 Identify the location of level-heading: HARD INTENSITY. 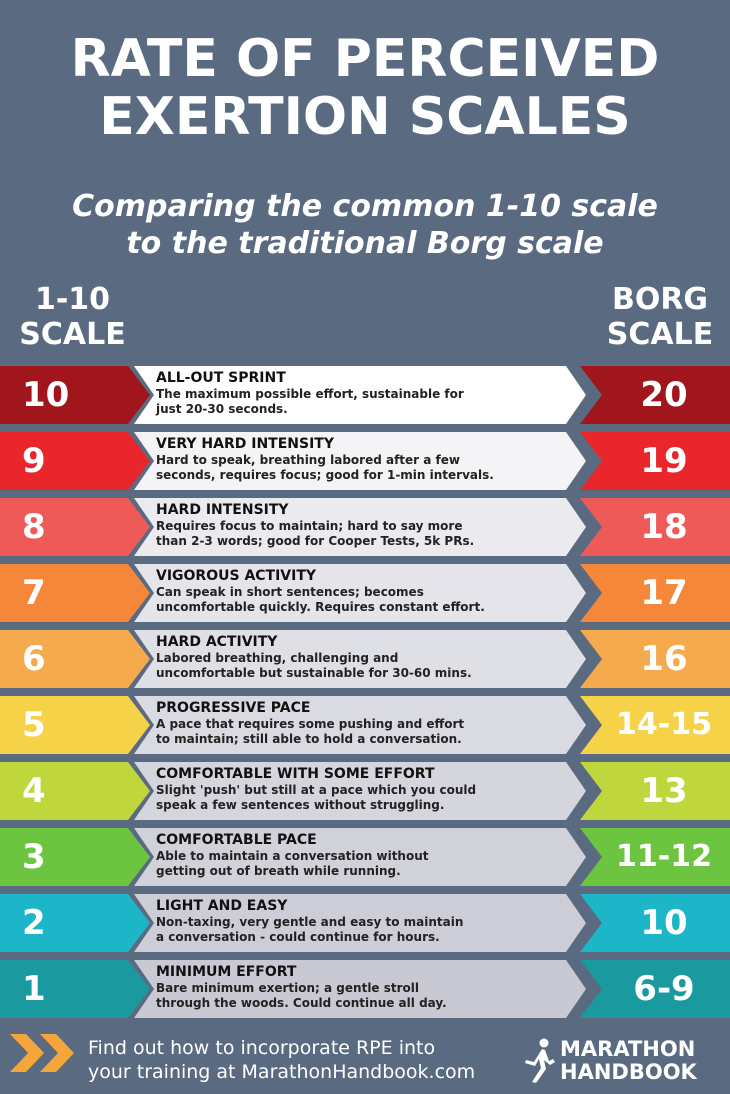
(222, 510).